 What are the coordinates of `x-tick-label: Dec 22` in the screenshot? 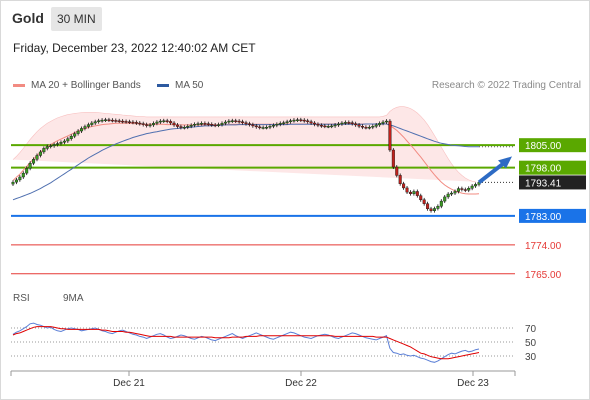 It's located at (301, 383).